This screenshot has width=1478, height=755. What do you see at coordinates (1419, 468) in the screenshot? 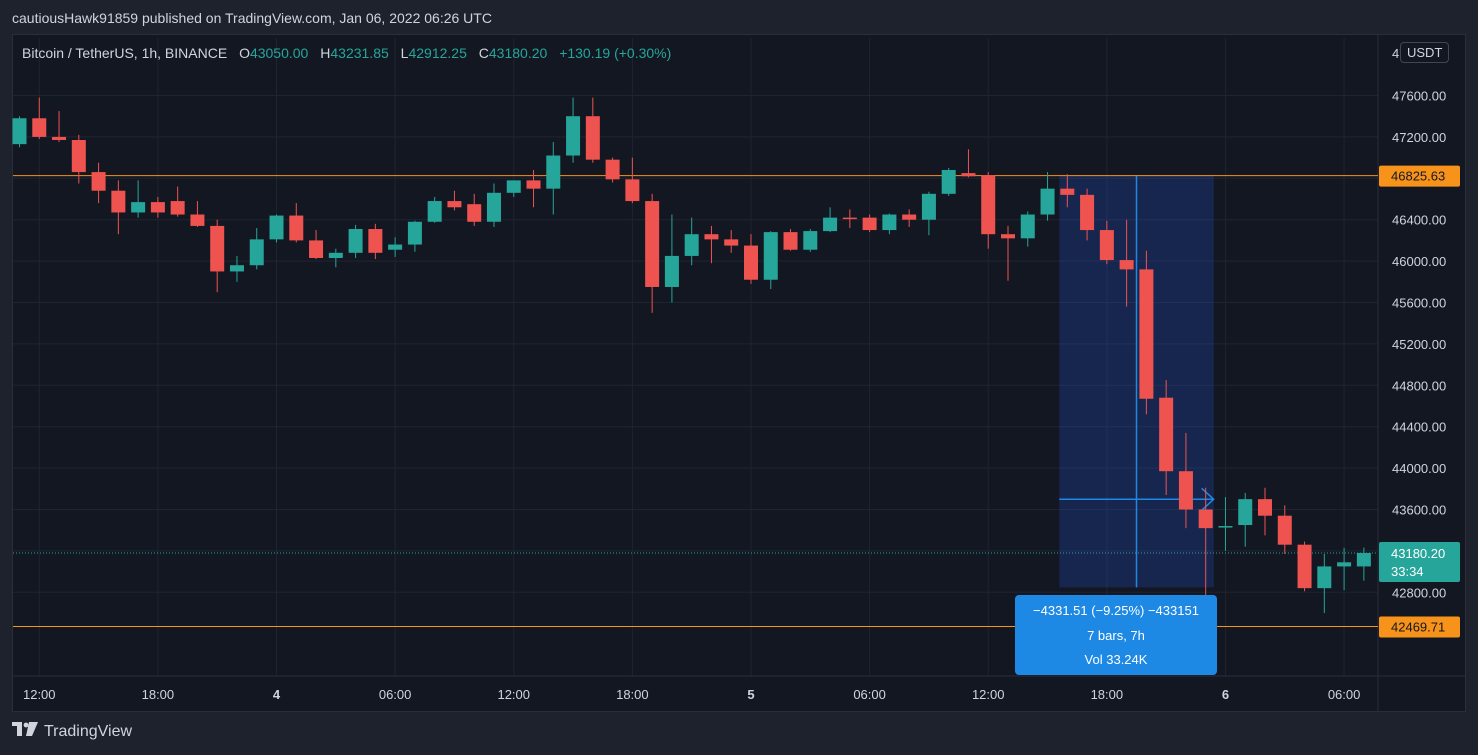
I see `price-tick-label: 44000.00` at bounding box center [1419, 468].